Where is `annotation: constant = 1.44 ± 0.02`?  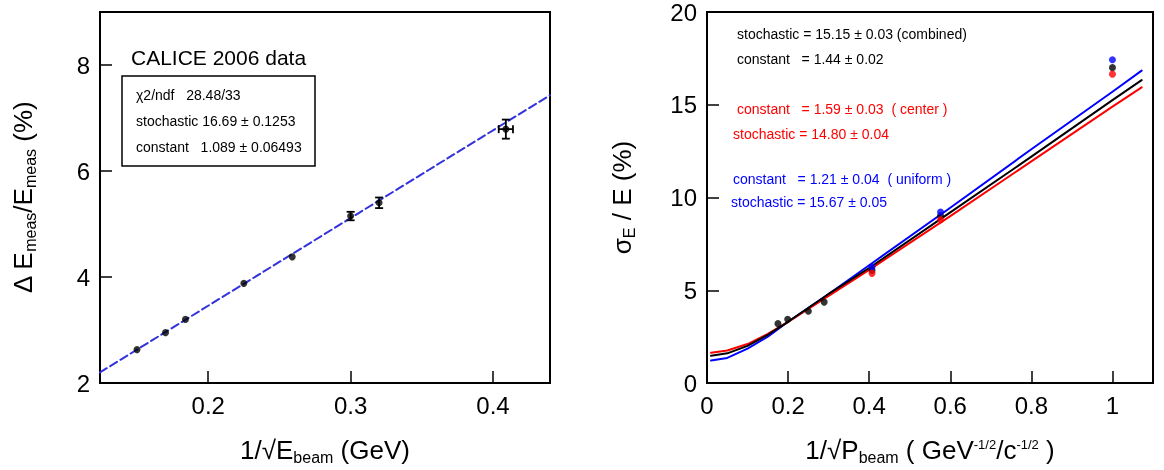 annotation: constant = 1.44 ± 0.02 is located at coordinates (810, 59).